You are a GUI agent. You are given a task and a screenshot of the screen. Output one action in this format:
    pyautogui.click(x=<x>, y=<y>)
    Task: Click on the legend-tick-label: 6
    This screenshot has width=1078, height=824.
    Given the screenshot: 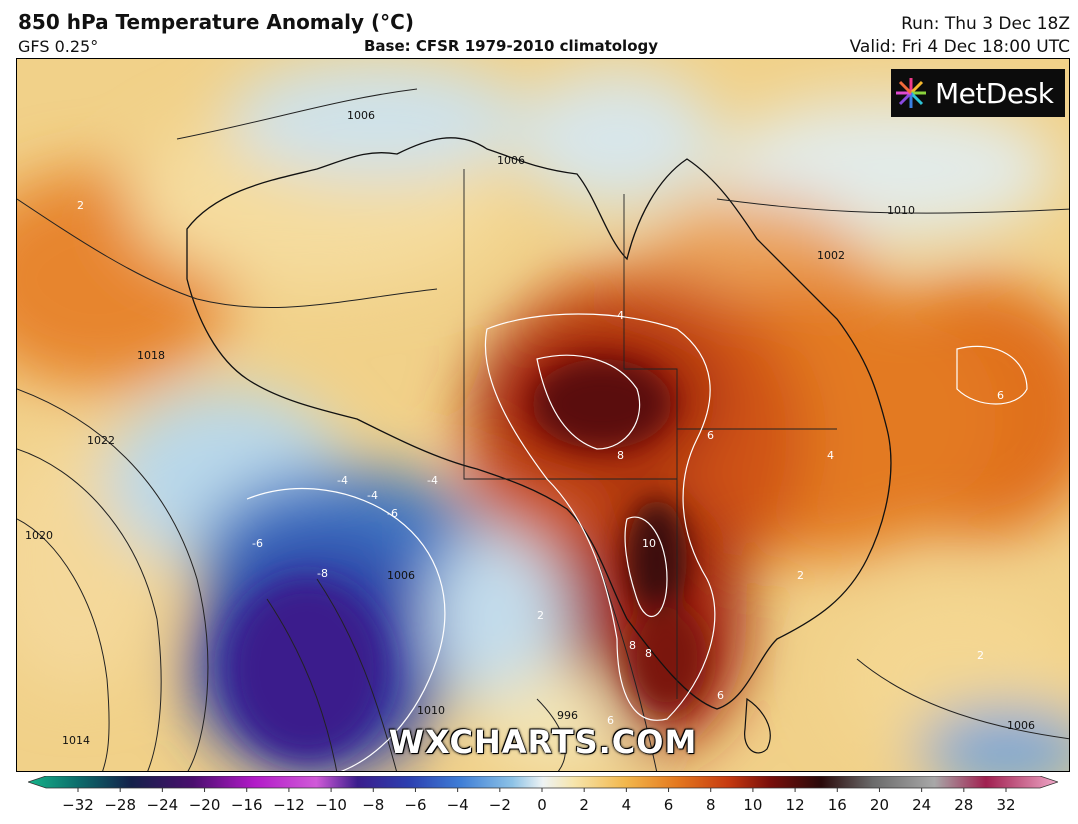 What is the action you would take?
    pyautogui.click(x=669, y=805)
    